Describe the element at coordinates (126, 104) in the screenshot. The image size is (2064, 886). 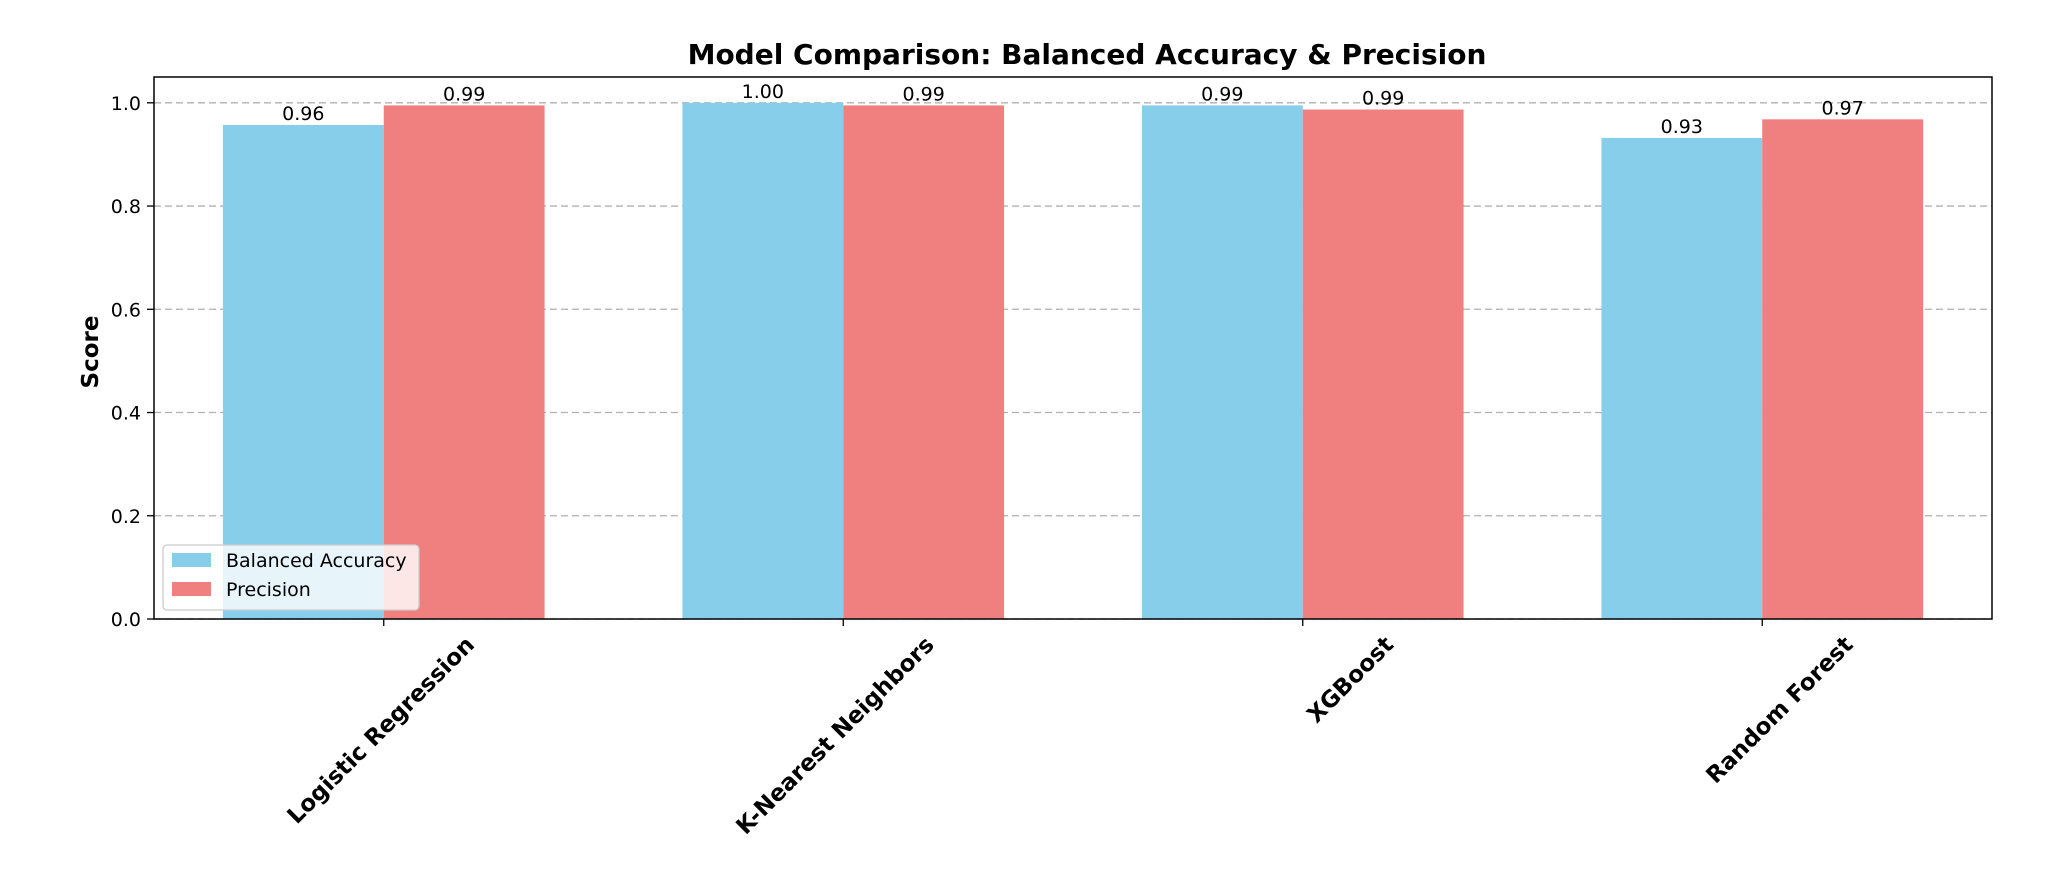
I see `y-tick-label: 1.0` at that location.